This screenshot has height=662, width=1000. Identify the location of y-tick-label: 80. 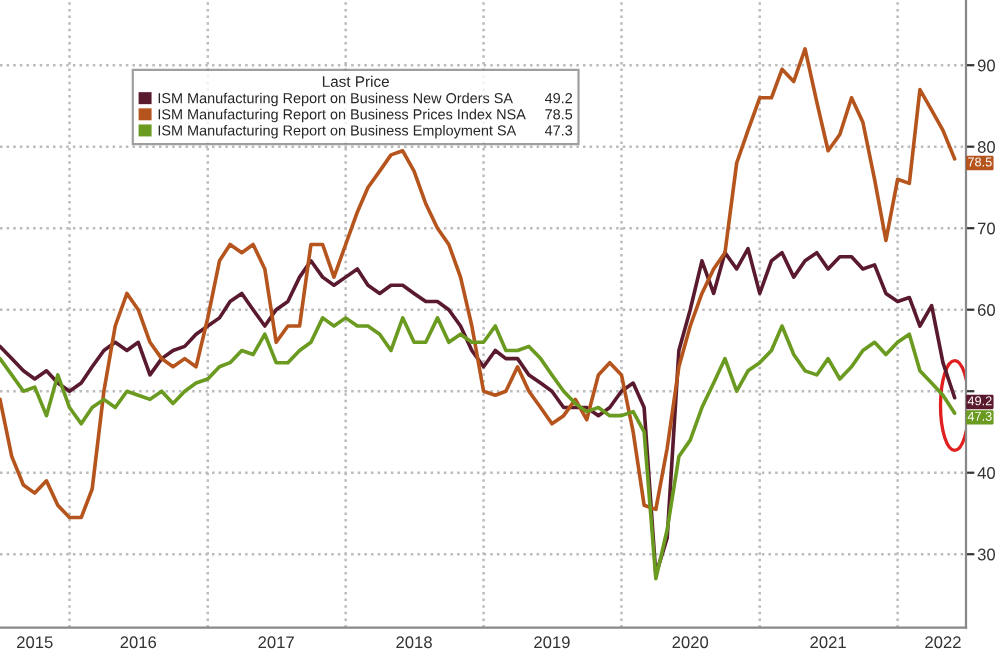
(986, 147).